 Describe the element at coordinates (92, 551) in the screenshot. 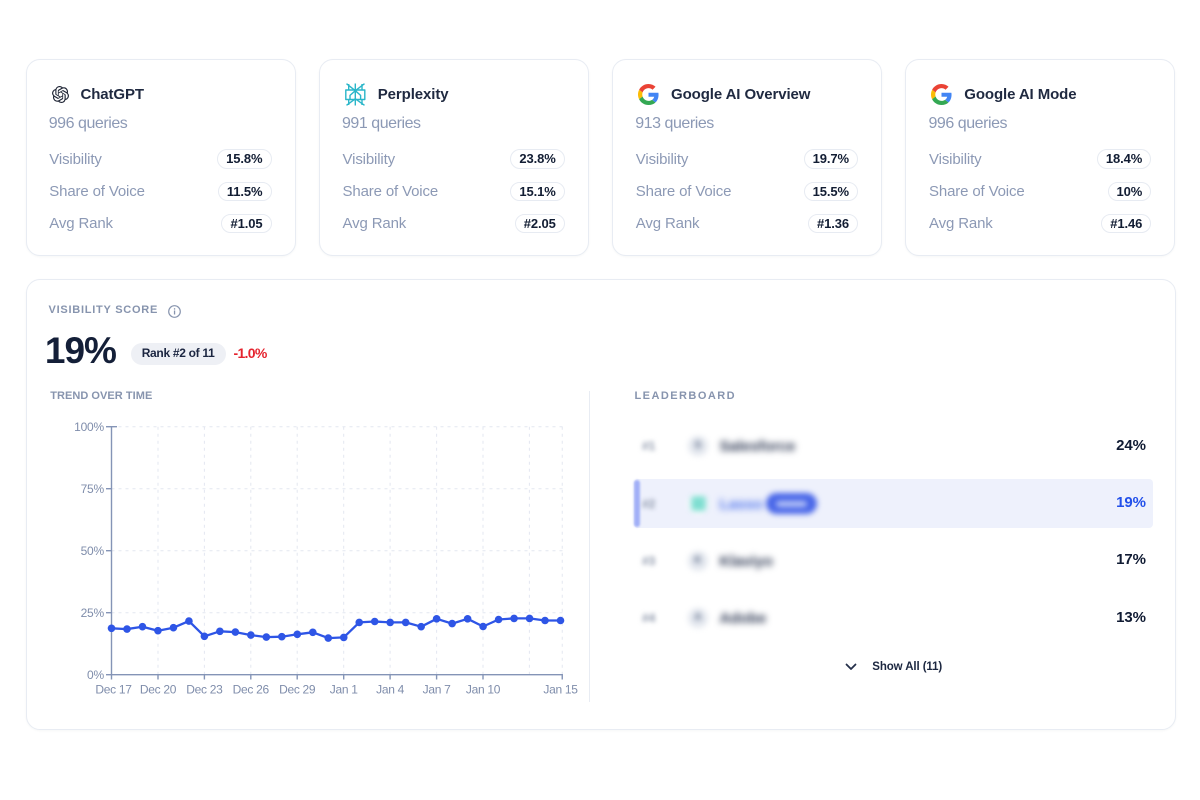

I see `svg-text: 50%` at that location.